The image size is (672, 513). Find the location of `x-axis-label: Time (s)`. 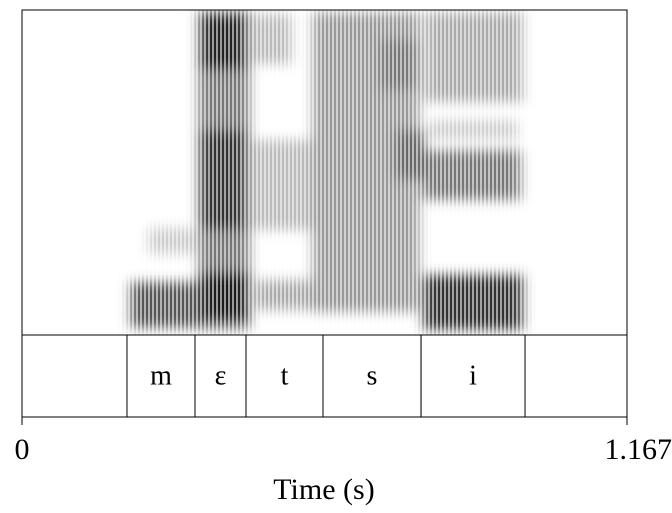

x-axis-label: Time (s) is located at coordinates (323, 489).